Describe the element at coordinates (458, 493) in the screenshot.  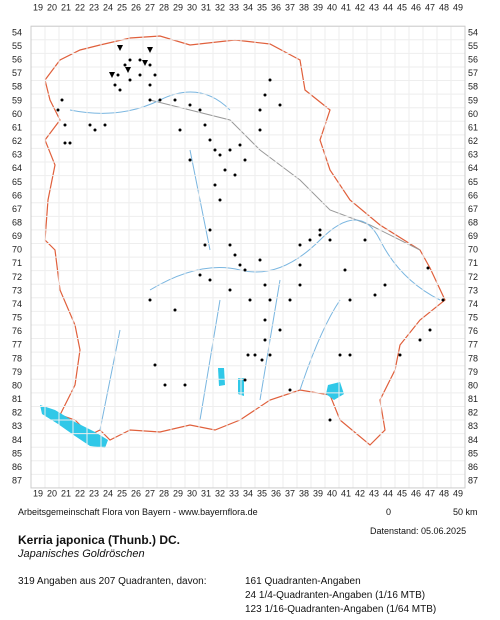
I see `x-label: 49` at that location.